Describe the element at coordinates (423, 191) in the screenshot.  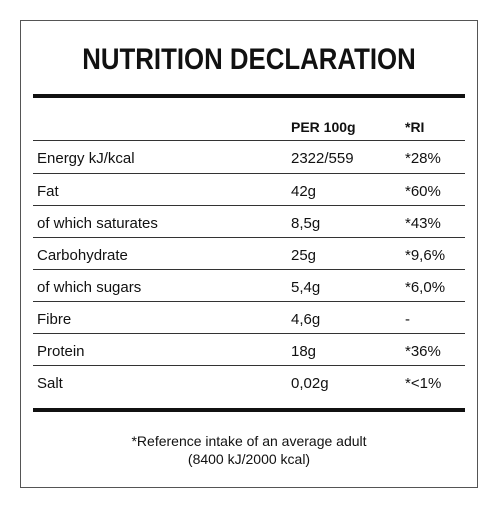
I see `row-ri: *60%` at that location.